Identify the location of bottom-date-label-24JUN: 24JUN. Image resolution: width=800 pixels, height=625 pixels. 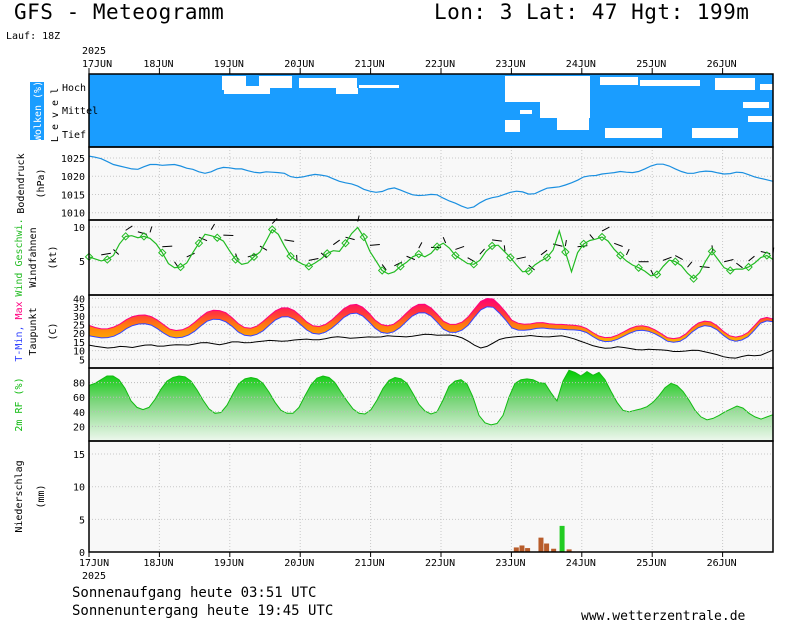
(581, 563).